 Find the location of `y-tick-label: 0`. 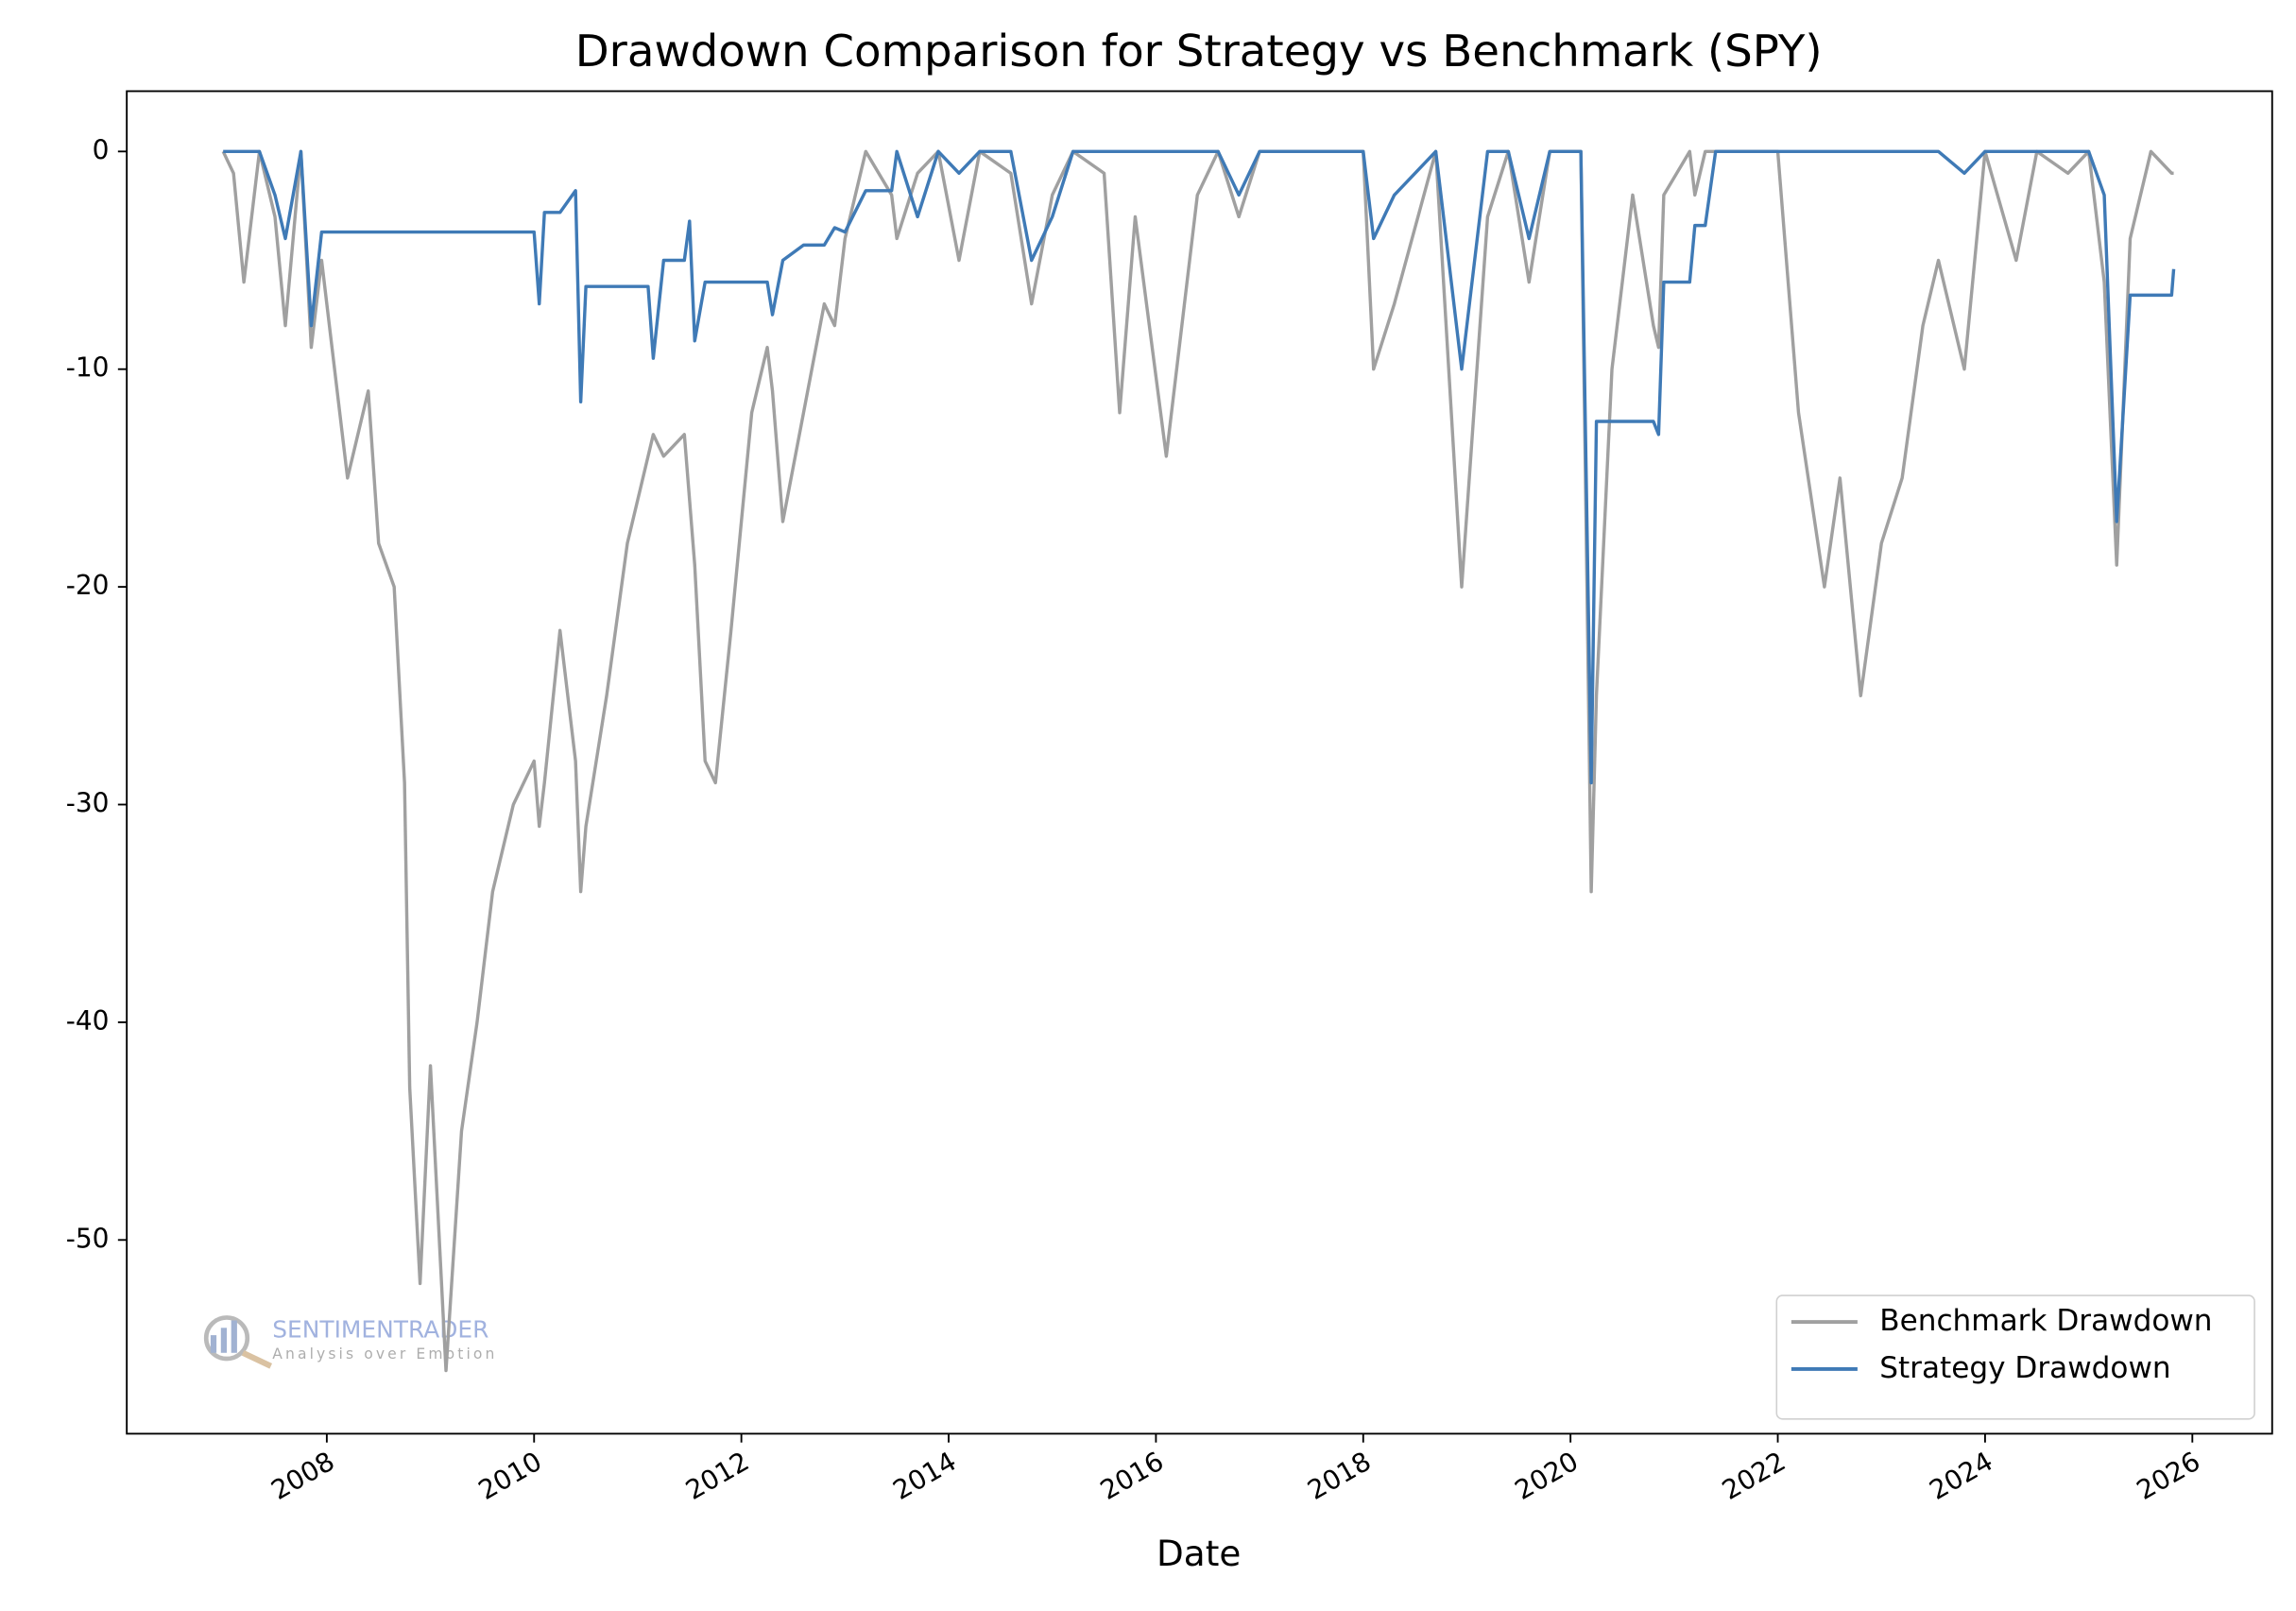

y-tick-label: 0 is located at coordinates (101, 149).